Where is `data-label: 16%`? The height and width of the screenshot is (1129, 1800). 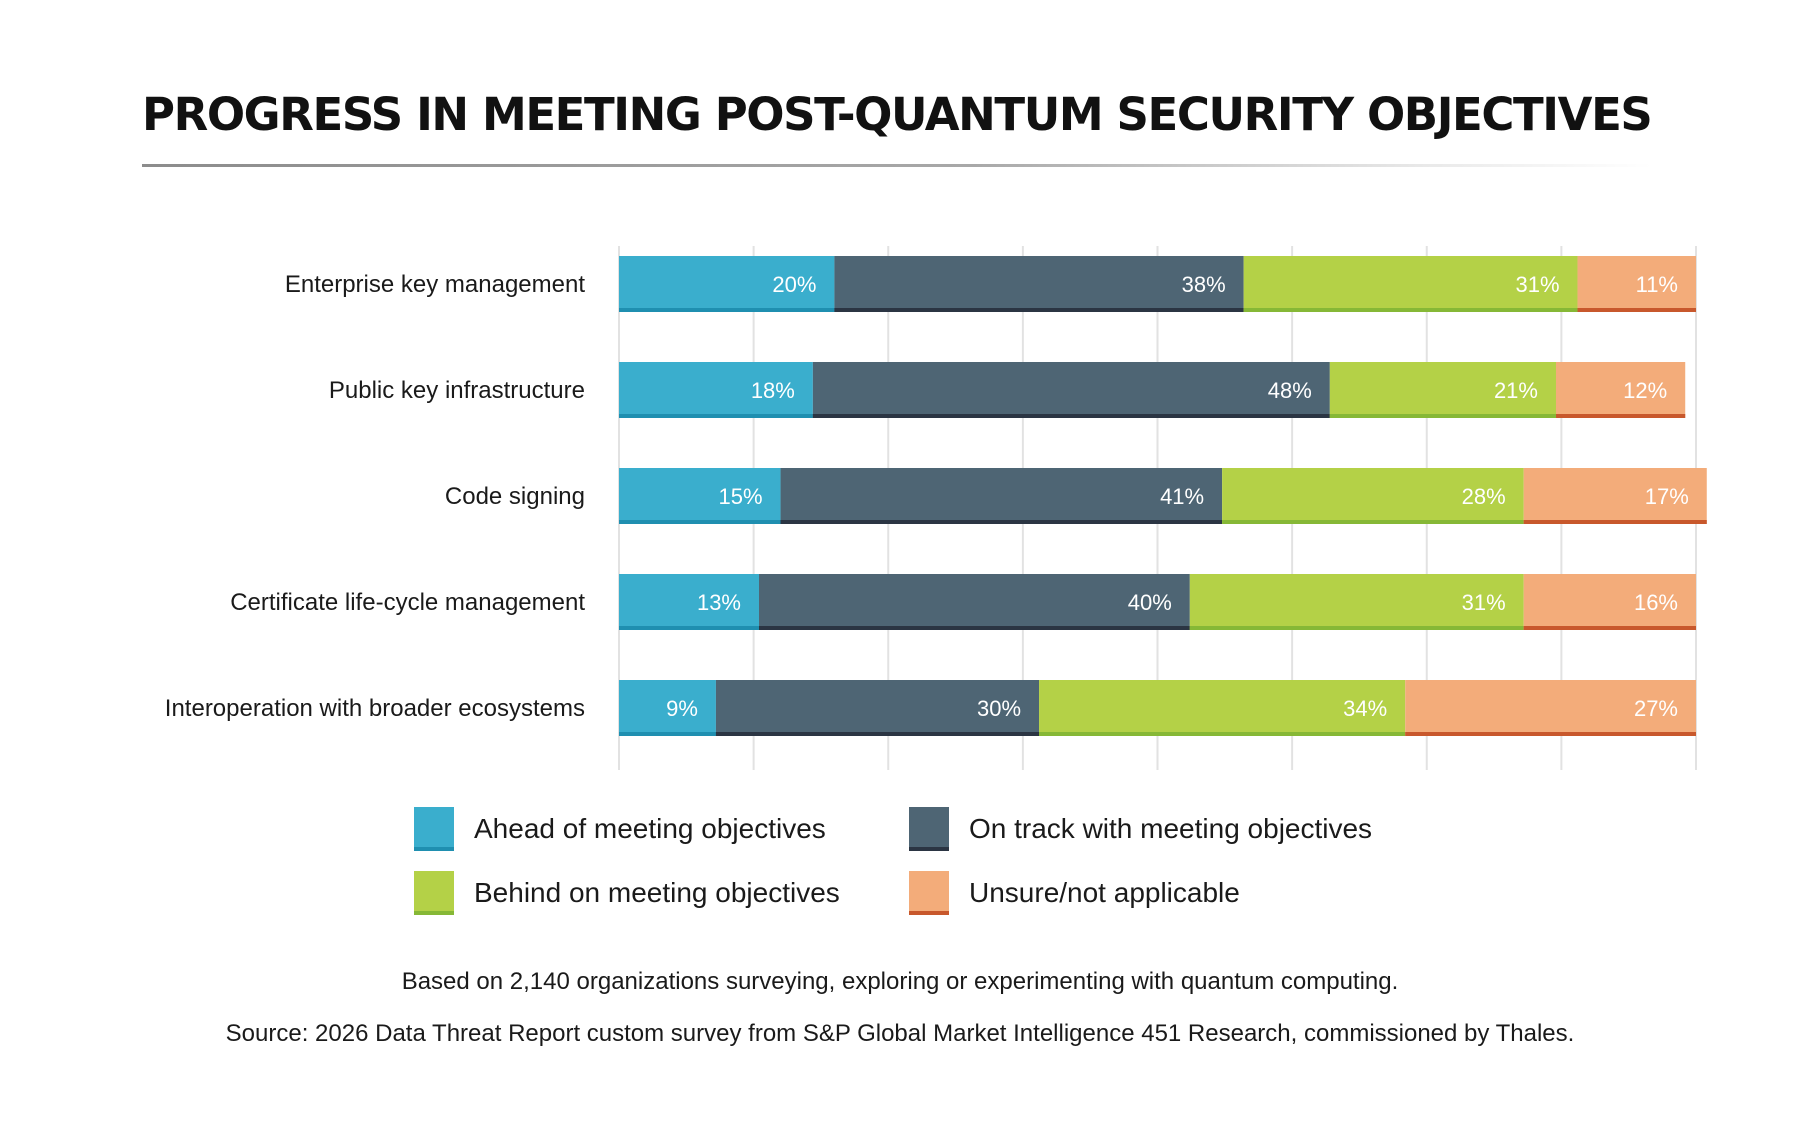
data-label: 16% is located at coordinates (1656, 602).